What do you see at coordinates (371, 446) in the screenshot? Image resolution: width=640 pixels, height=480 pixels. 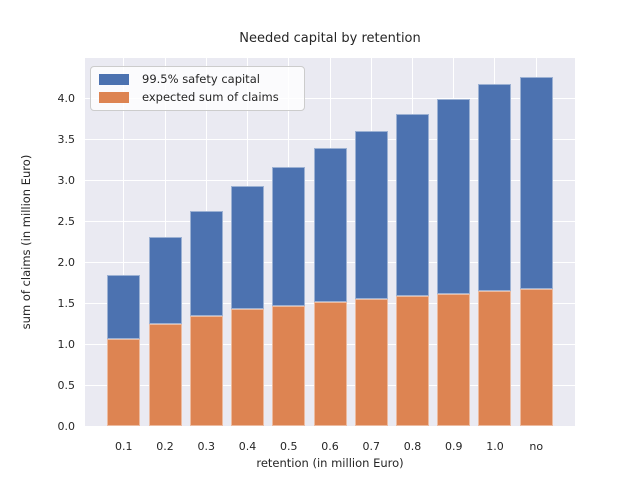 I see `x-tick-label: 0.7` at bounding box center [371, 446].